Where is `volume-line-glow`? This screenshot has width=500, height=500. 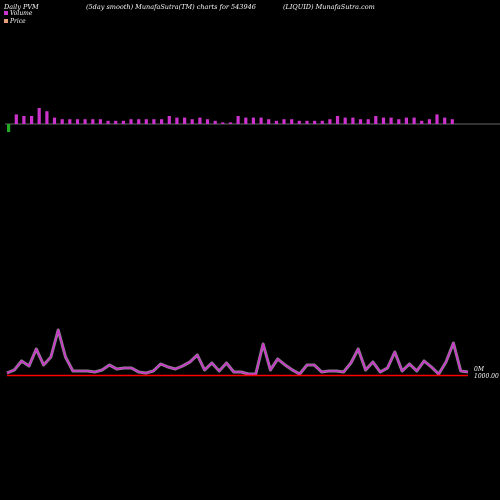
volume-line-glow is located at coordinates (237, 352).